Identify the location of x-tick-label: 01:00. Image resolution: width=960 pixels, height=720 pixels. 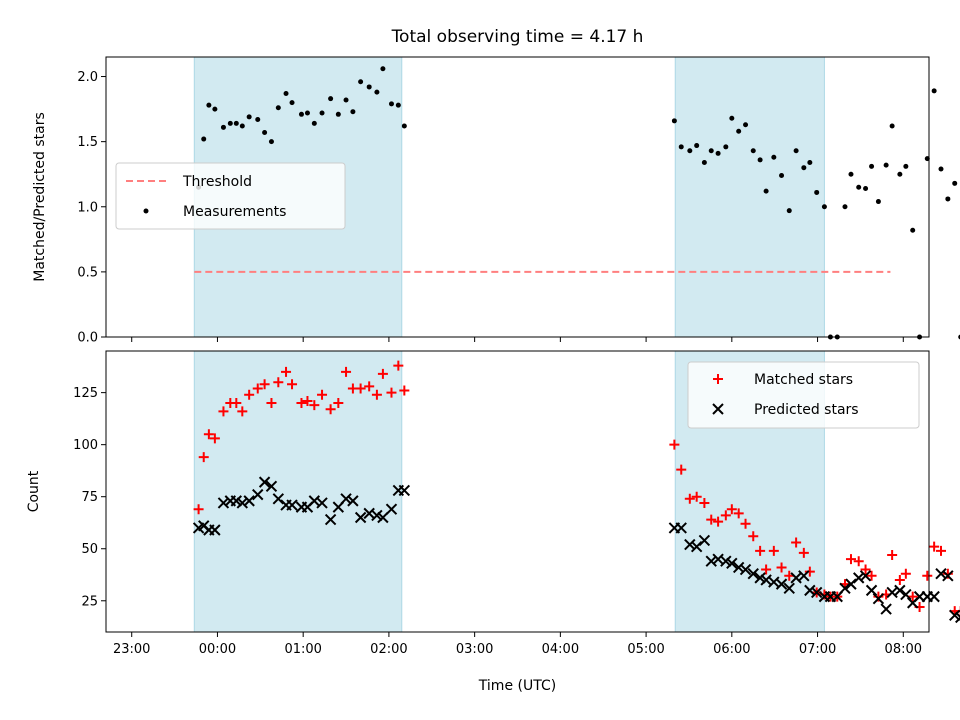
(302, 649).